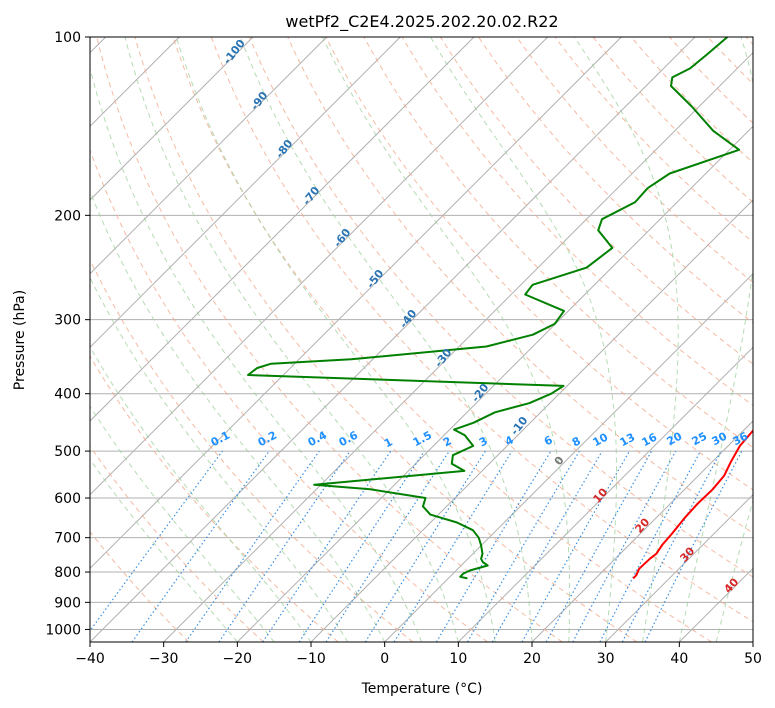 The image size is (775, 708). Describe the element at coordinates (67, 539) in the screenshot. I see `y-tick-label: 700` at that location.